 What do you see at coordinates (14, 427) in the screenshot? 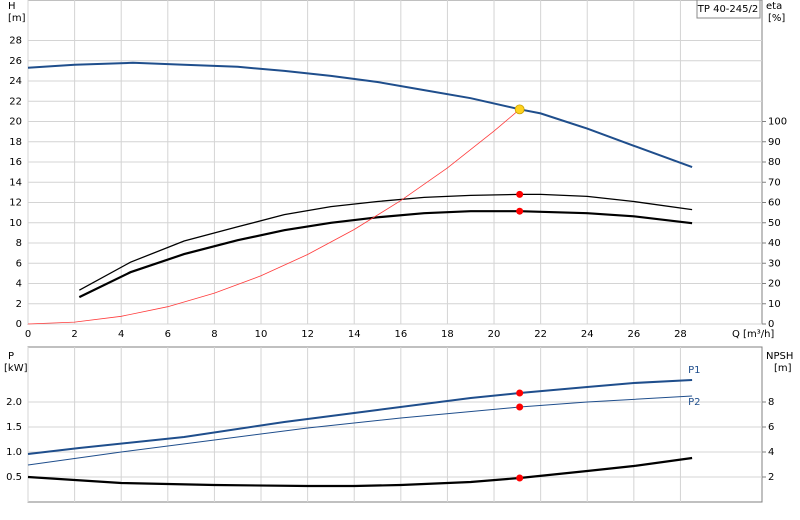
I see `y-tick-label: 1.5` at bounding box center [14, 427].